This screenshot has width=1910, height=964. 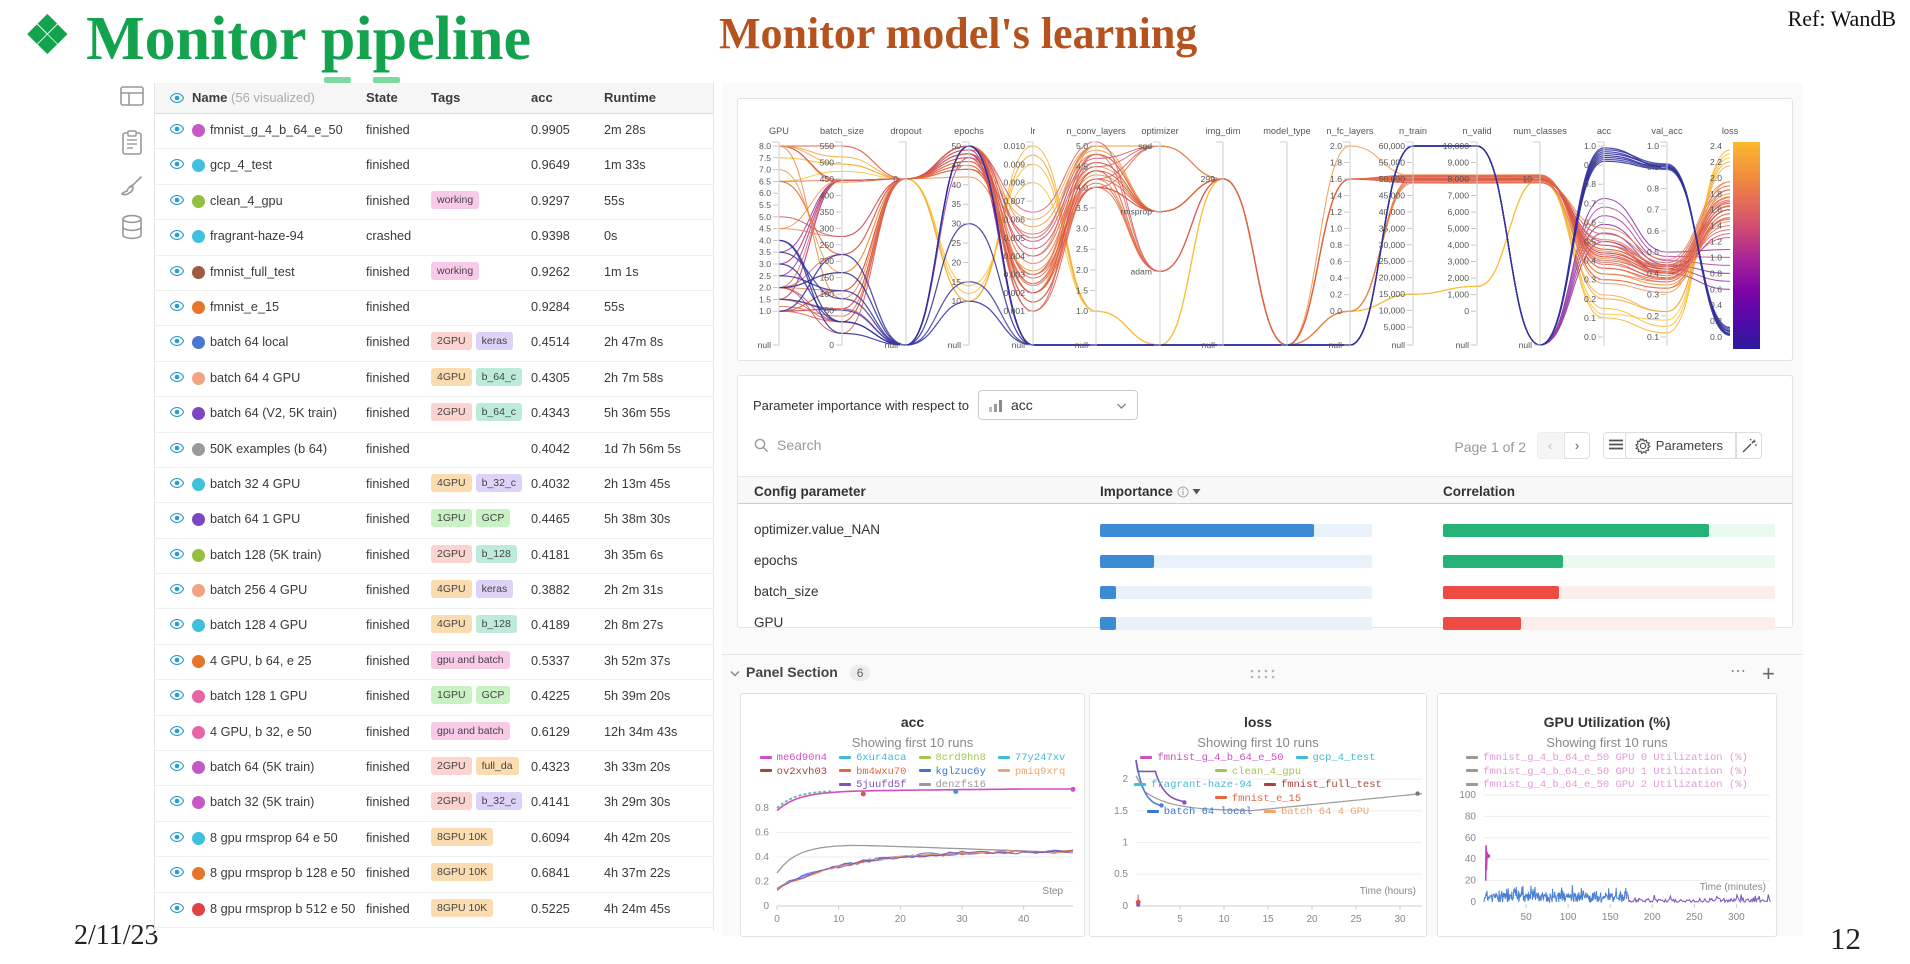 I want to click on svg-text: 300, so click(x=827, y=228).